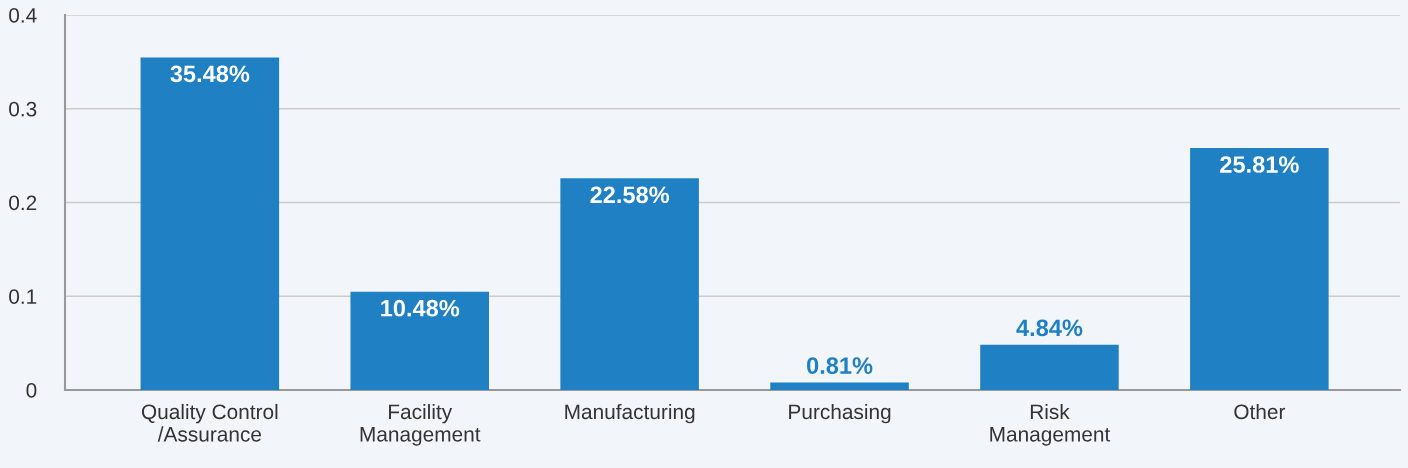 The width and height of the screenshot is (1408, 468). Describe the element at coordinates (1049, 328) in the screenshot. I see `data-label: 4.84%` at that location.